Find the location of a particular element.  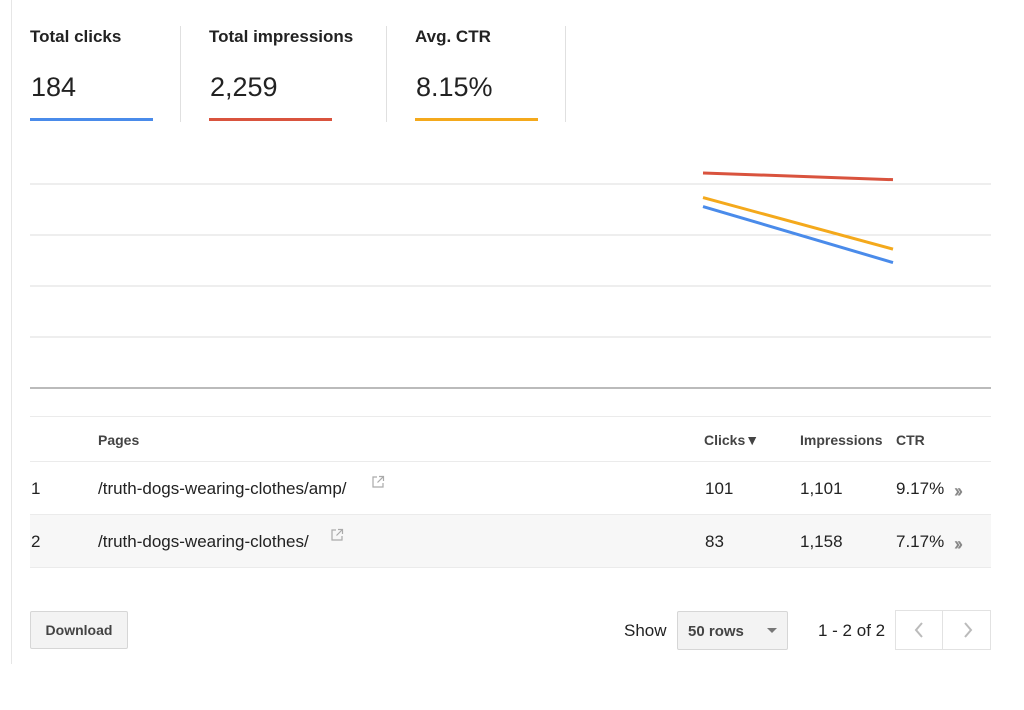

caret-down-icon is located at coordinates (772, 630).